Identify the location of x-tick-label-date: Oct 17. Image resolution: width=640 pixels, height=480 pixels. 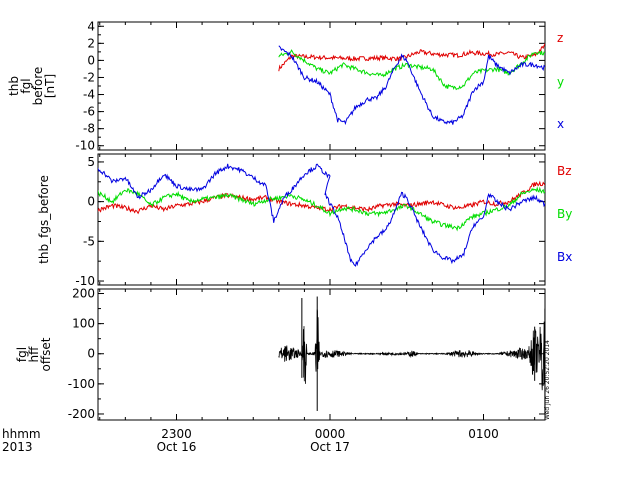
(330, 447).